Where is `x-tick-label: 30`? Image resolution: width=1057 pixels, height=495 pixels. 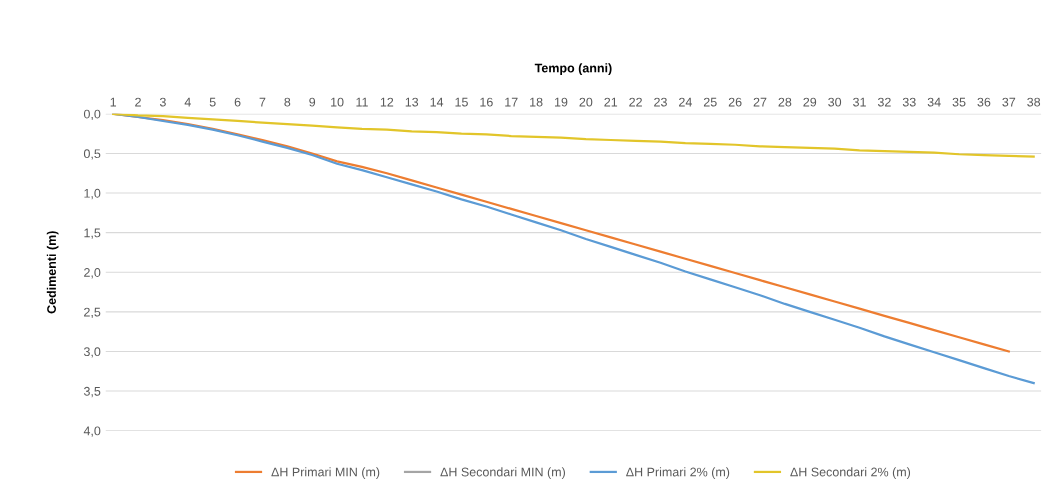
x-tick-label: 30 is located at coordinates (835, 102).